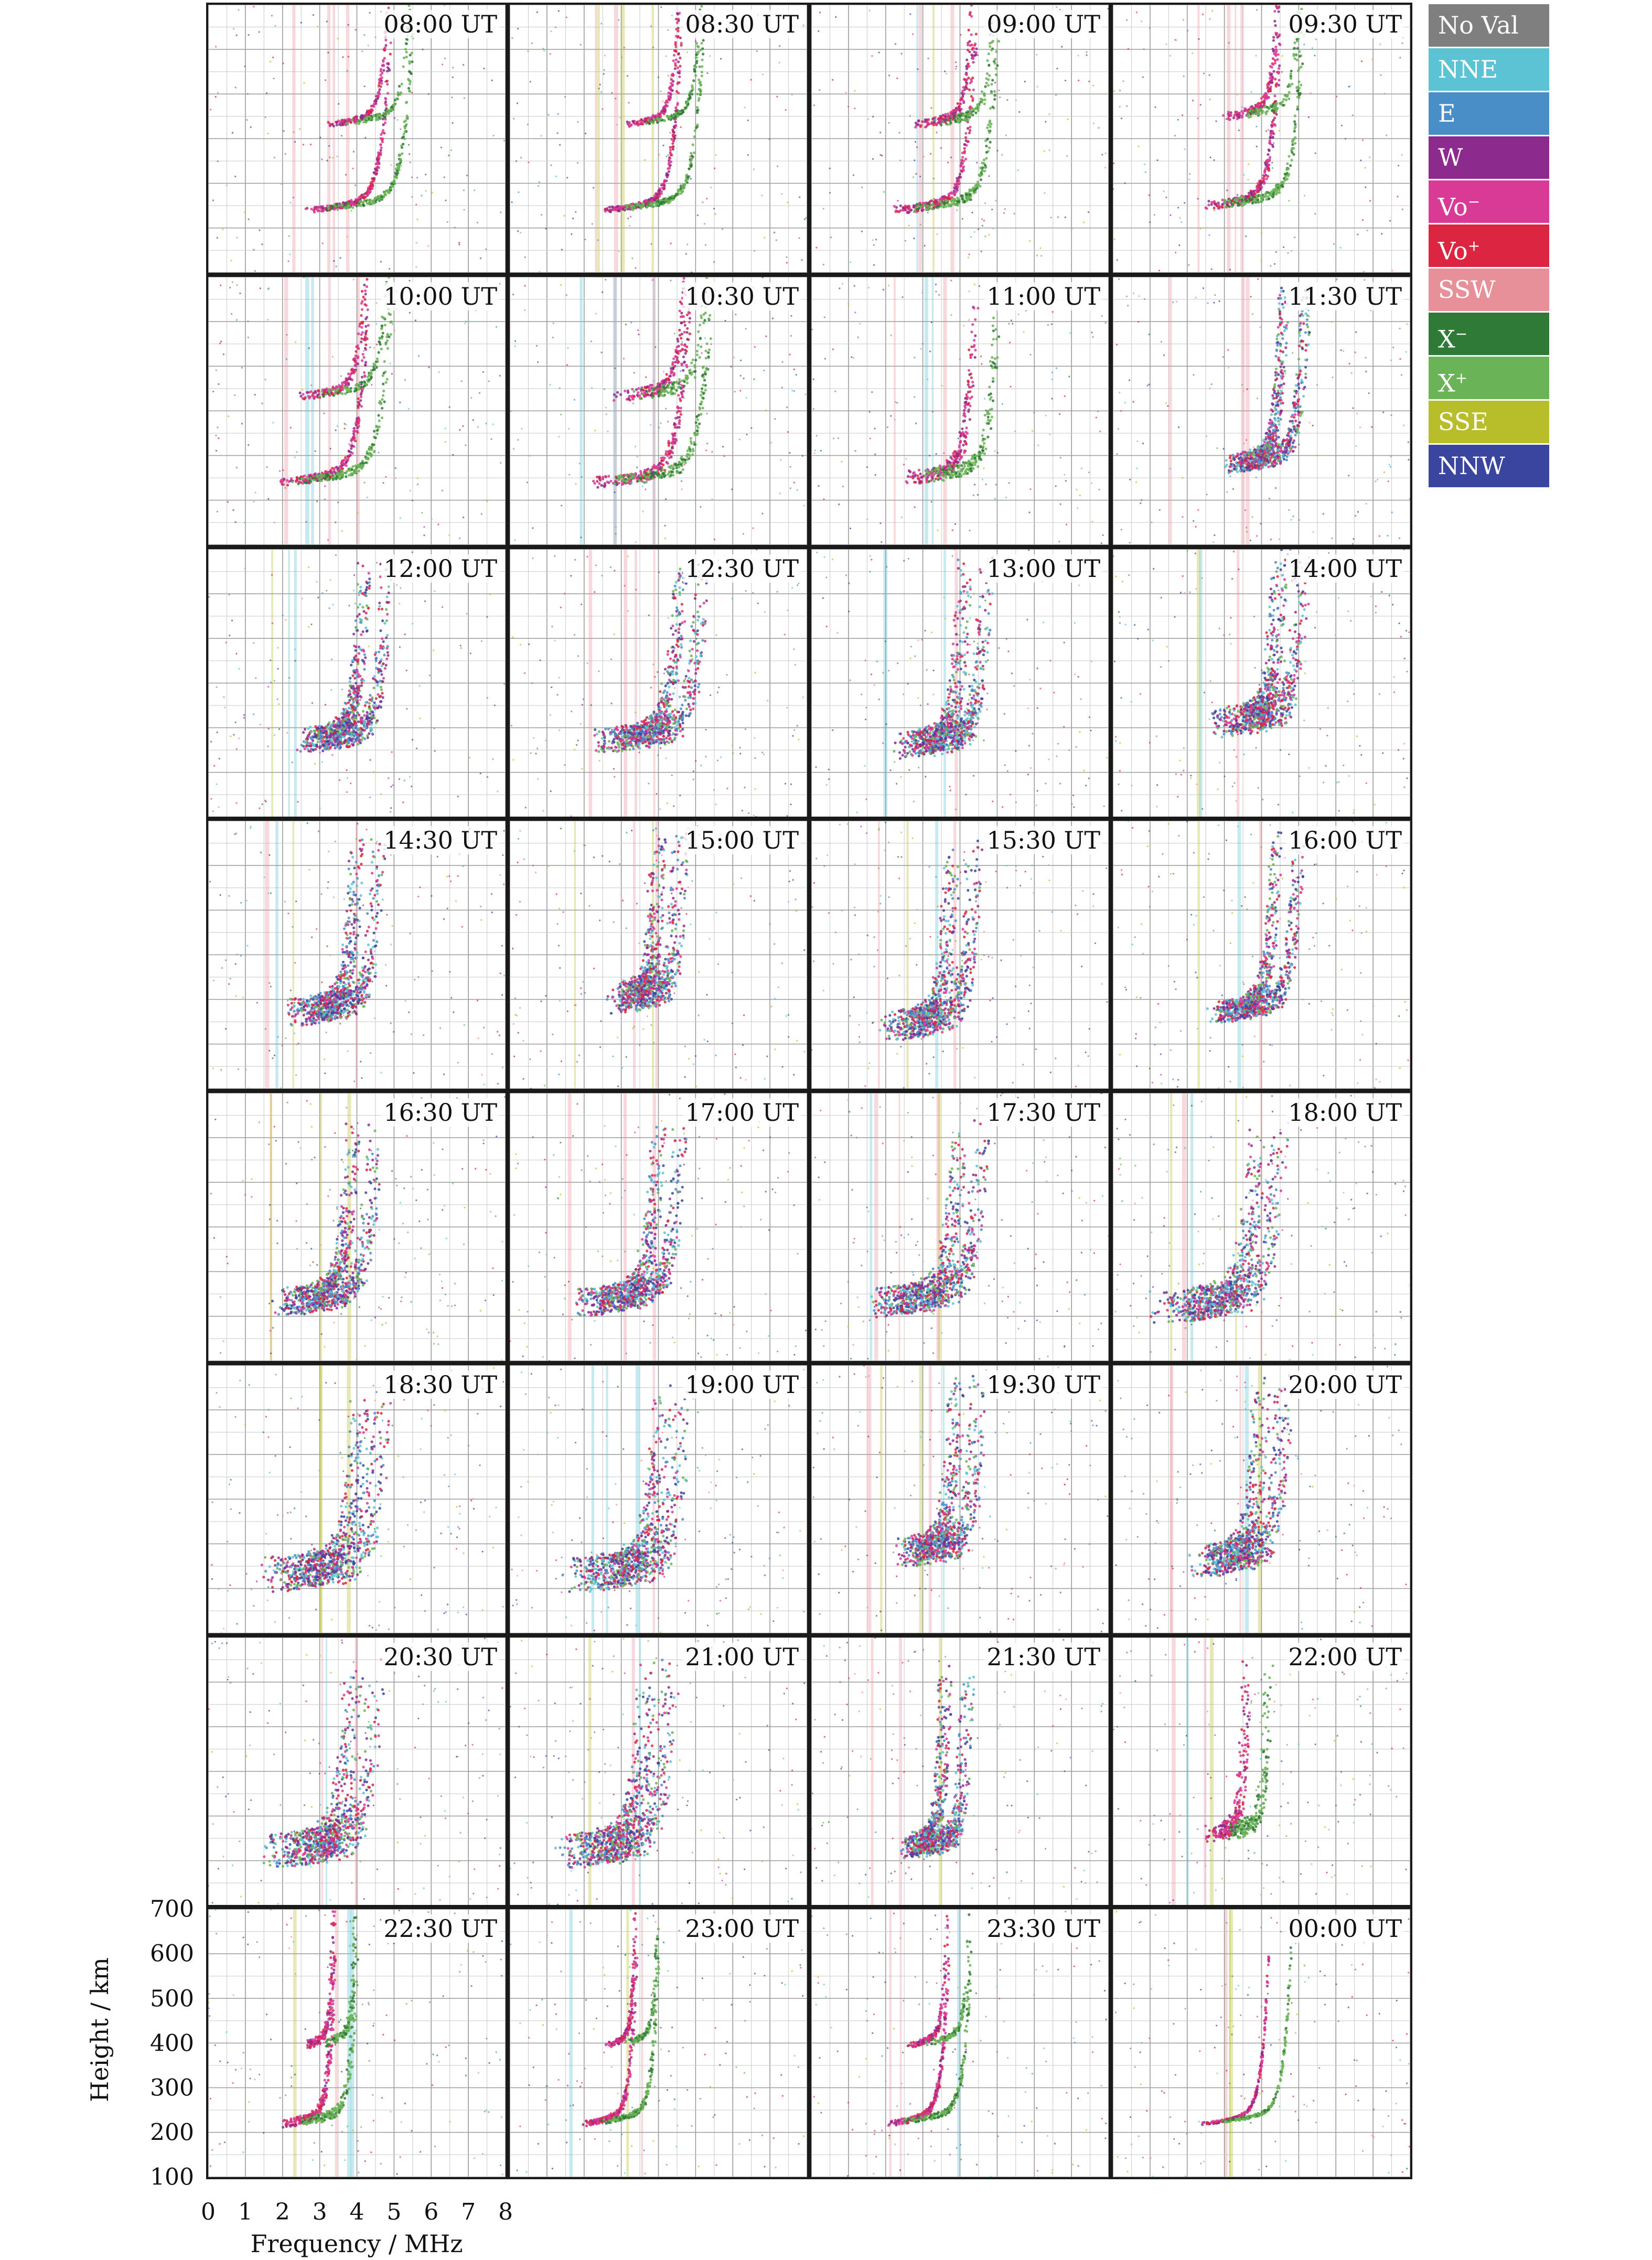 This screenshot has height=2260, width=1652. Describe the element at coordinates (1261, 139) in the screenshot. I see `ionogram-panel: 09:30 UT` at that location.